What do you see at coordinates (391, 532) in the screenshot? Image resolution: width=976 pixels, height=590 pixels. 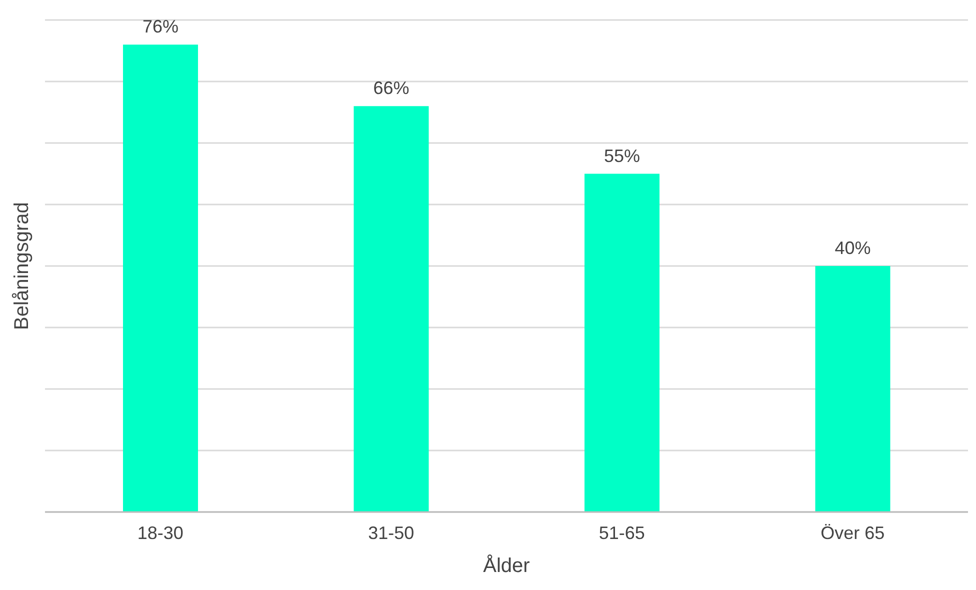 I see `x-tick-label: 31-50` at bounding box center [391, 532].